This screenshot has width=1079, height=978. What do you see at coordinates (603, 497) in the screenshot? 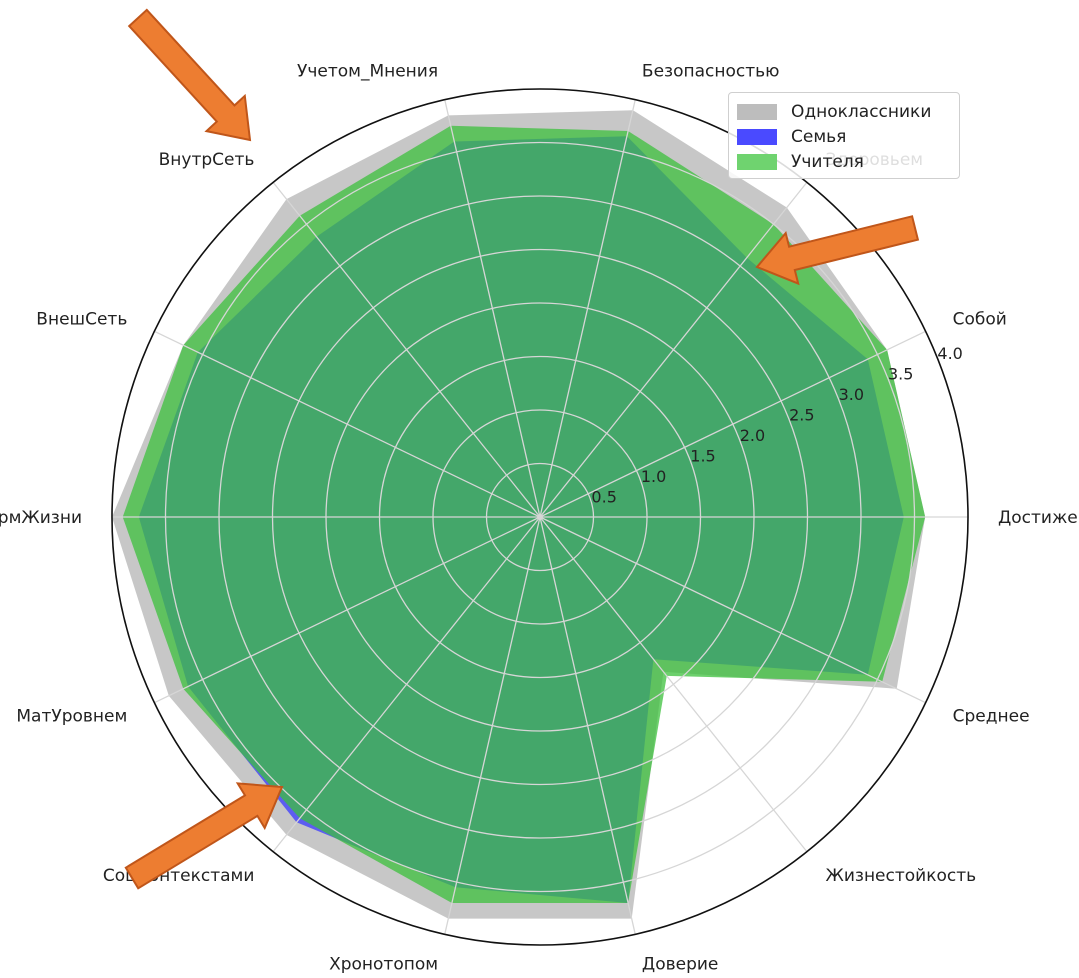
I see `tick-label: 0.5` at bounding box center [603, 497].